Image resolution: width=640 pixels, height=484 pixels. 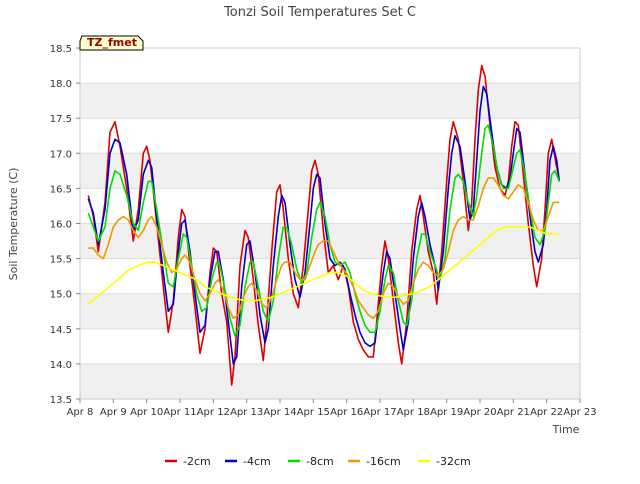 I want to click on x-tick-label: Apr 14, so click(x=279, y=412).